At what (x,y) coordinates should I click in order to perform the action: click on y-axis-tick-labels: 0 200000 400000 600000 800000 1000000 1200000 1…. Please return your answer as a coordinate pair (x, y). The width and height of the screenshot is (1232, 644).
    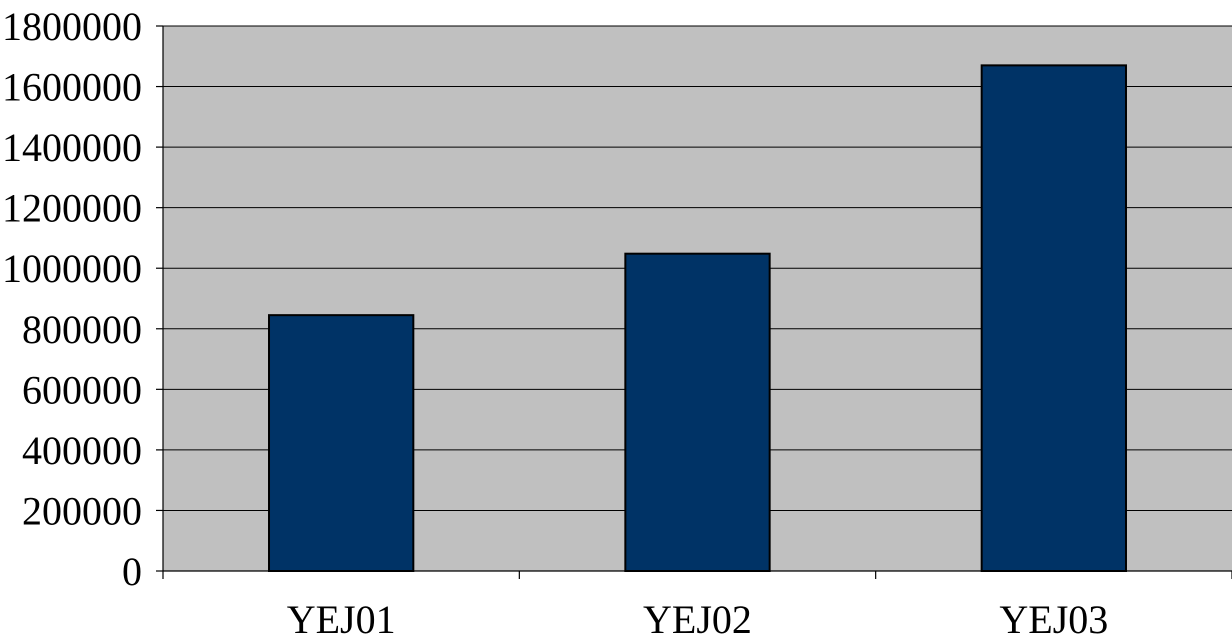
    Looking at the image, I should click on (72, 299).